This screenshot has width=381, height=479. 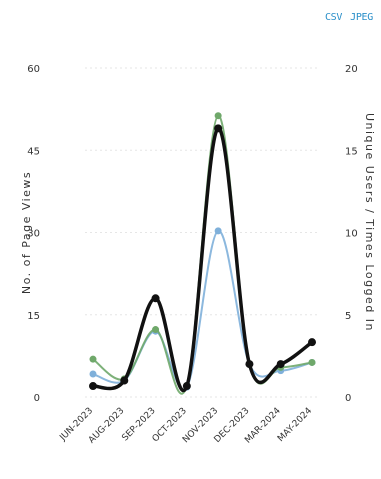 What do you see at coordinates (37, 398) in the screenshot?
I see `y-tick-label: 0` at bounding box center [37, 398].